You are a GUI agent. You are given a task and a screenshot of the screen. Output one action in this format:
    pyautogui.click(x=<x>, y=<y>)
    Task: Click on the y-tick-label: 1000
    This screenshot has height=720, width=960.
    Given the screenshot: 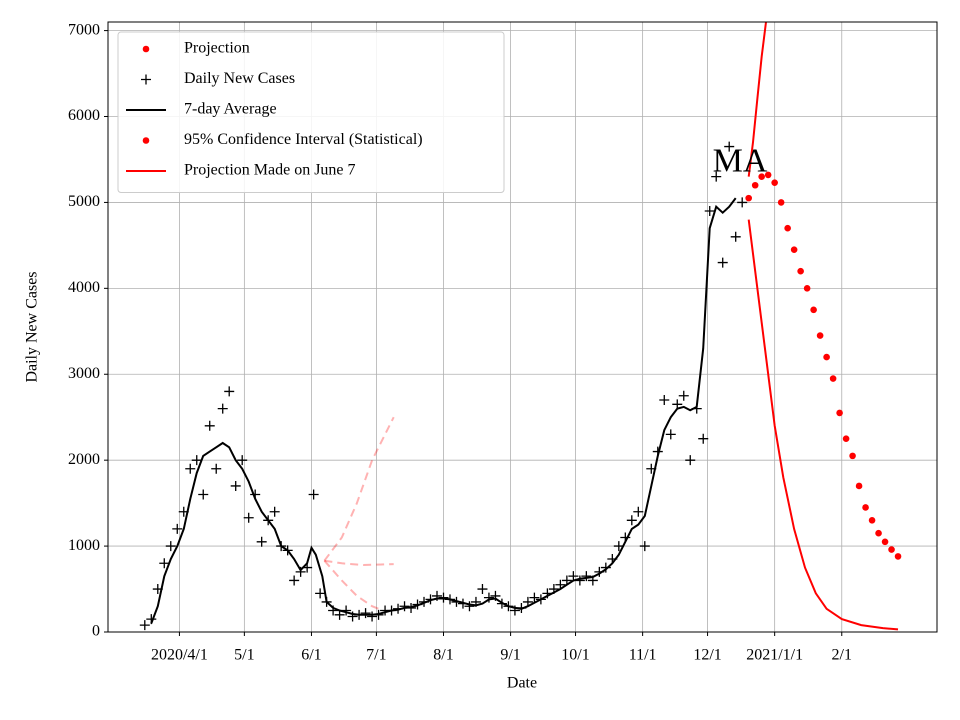 What is the action you would take?
    pyautogui.click(x=84, y=545)
    